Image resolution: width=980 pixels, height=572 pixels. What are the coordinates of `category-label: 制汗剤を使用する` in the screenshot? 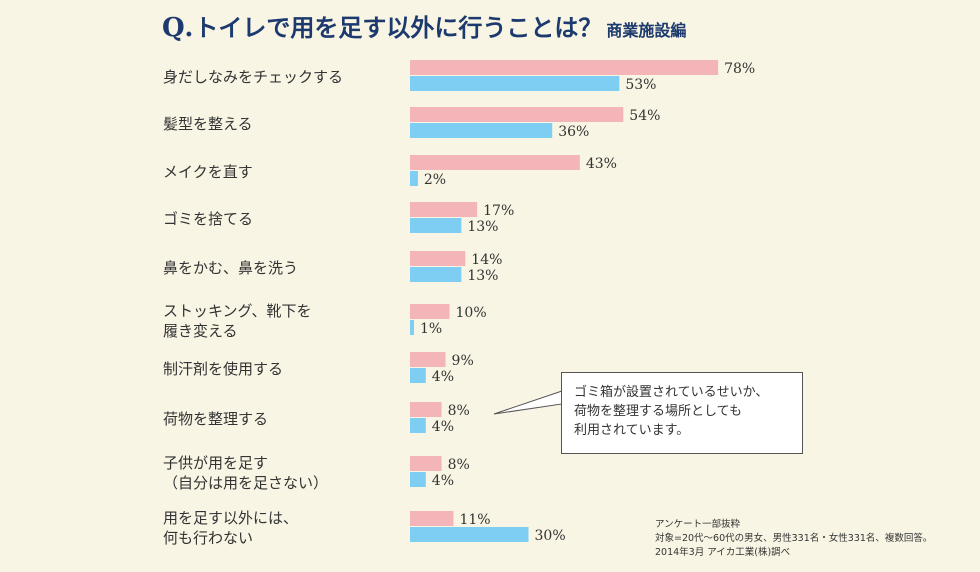 It's located at (223, 369).